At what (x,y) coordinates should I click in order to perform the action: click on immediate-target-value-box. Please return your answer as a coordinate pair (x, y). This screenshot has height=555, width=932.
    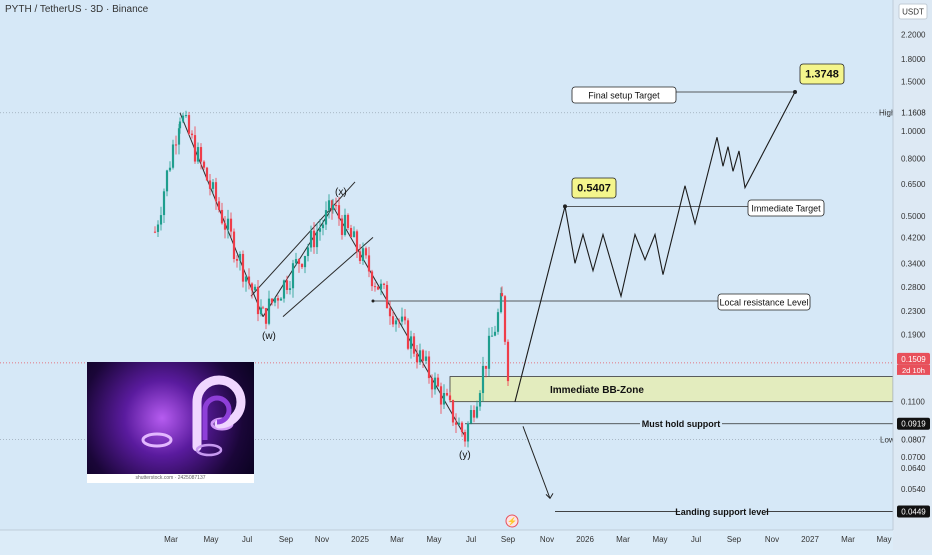
    Looking at the image, I should click on (594, 188).